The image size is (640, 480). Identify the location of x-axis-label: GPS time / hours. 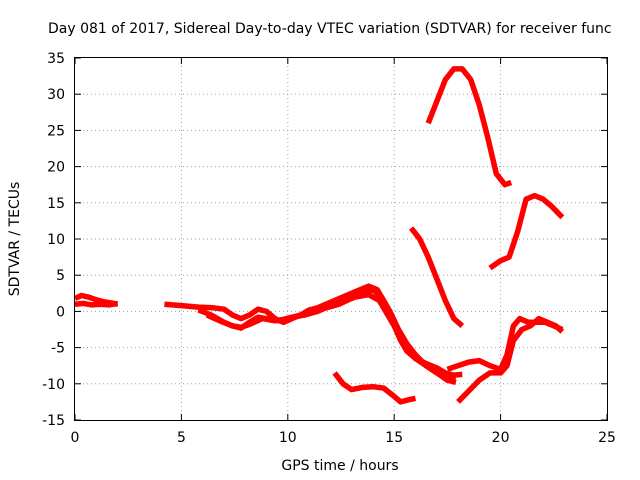
(339, 466).